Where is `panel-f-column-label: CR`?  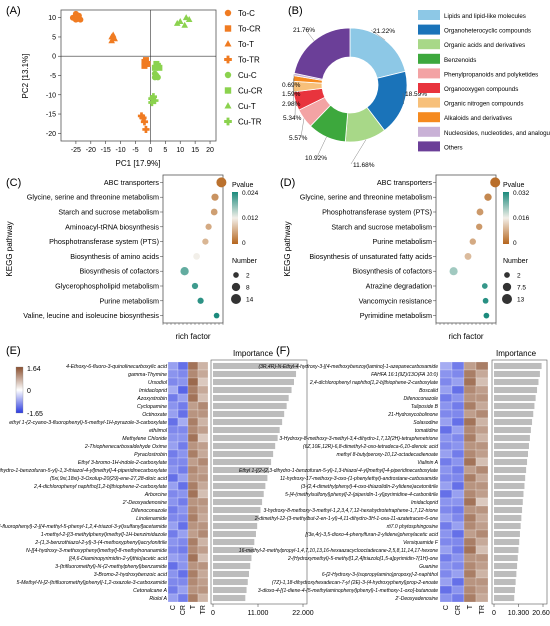
panel-f-column-label: CR is located at coordinates (458, 610).